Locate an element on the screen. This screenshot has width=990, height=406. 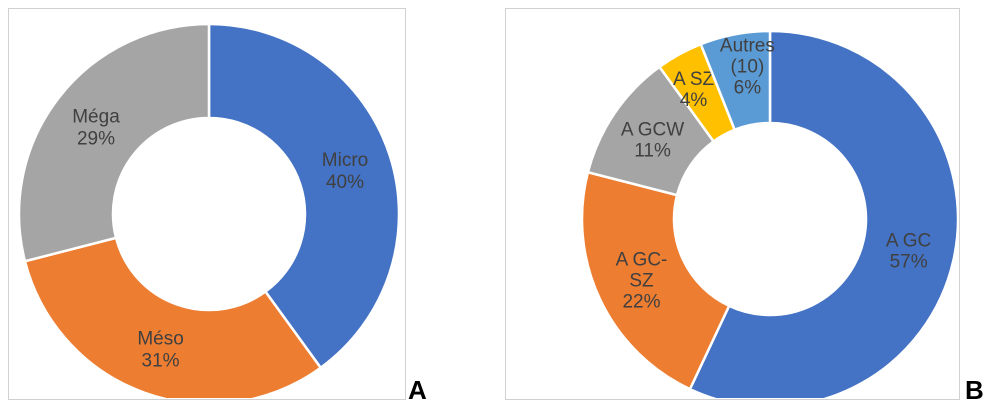
slice-label-line: 4% is located at coordinates (694, 100).